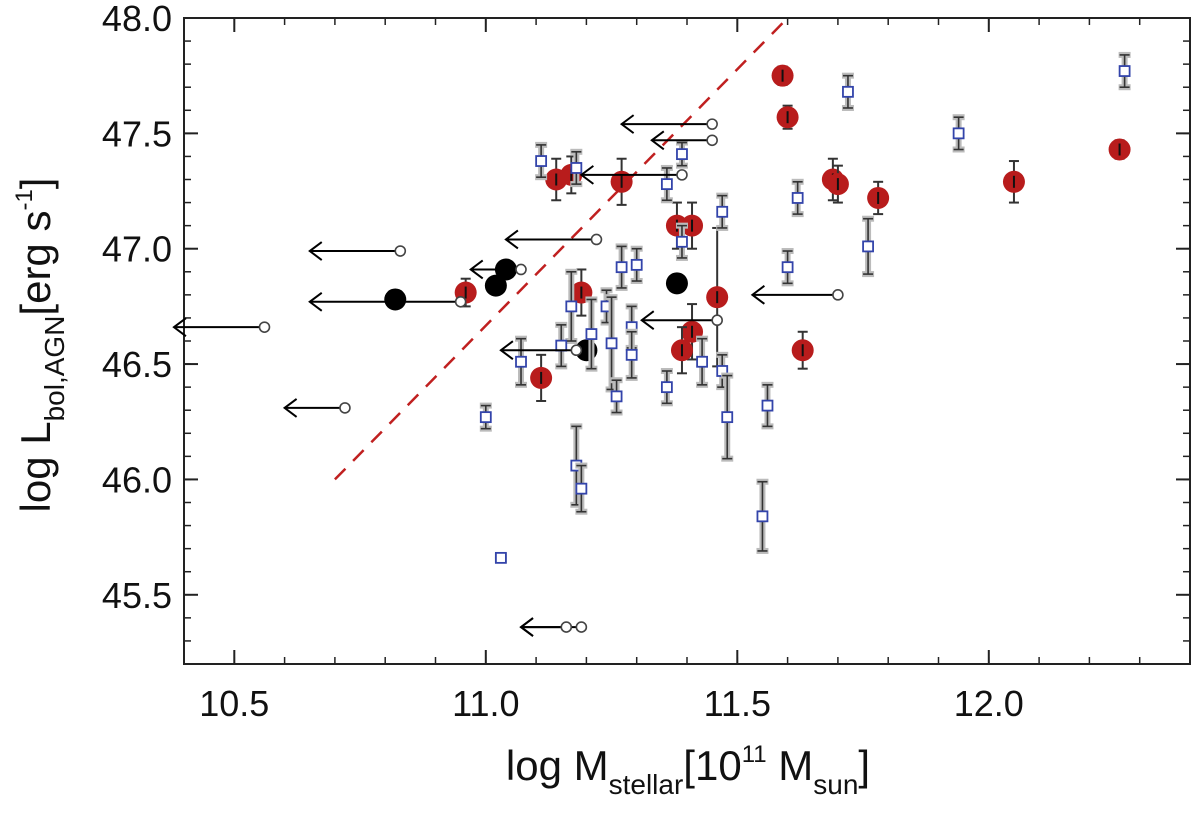 This screenshot has height=824, width=1200. I want to click on y-tick-label: 45.5, so click(137, 595).